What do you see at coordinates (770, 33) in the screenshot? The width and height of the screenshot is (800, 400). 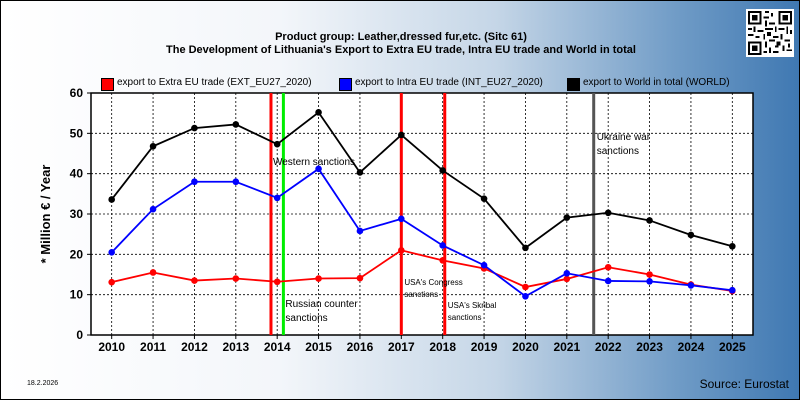 I see `qr-code-icon` at bounding box center [770, 33].